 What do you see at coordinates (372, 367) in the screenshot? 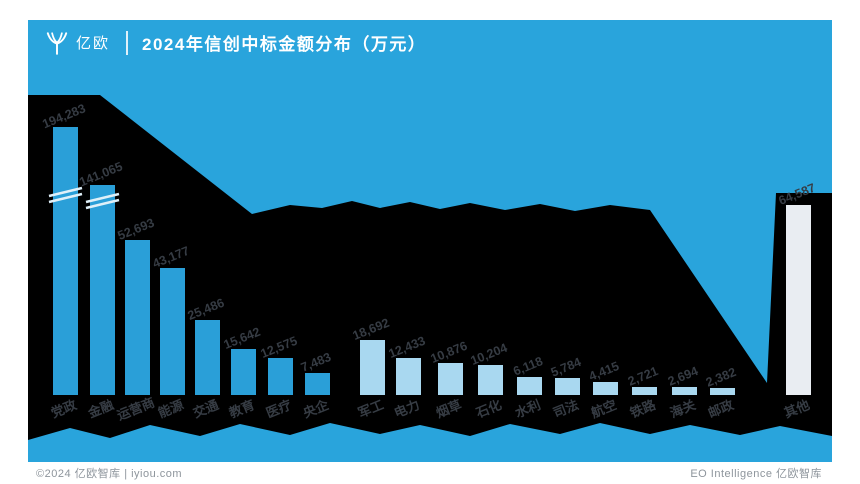
I see `bar-军工` at bounding box center [372, 367].